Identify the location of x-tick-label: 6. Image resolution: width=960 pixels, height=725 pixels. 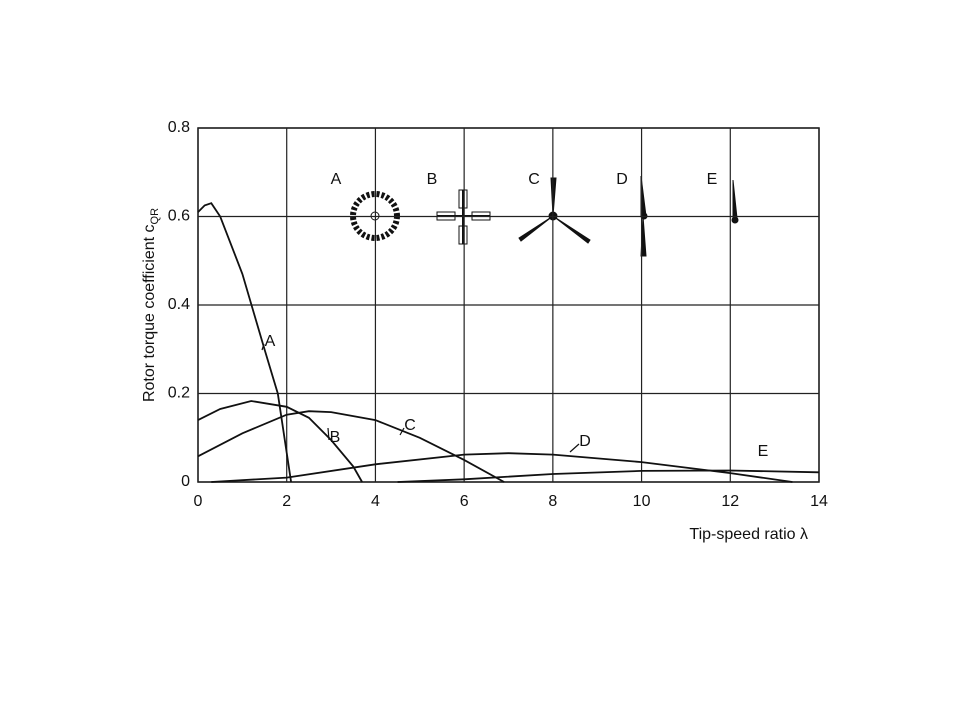
(464, 501).